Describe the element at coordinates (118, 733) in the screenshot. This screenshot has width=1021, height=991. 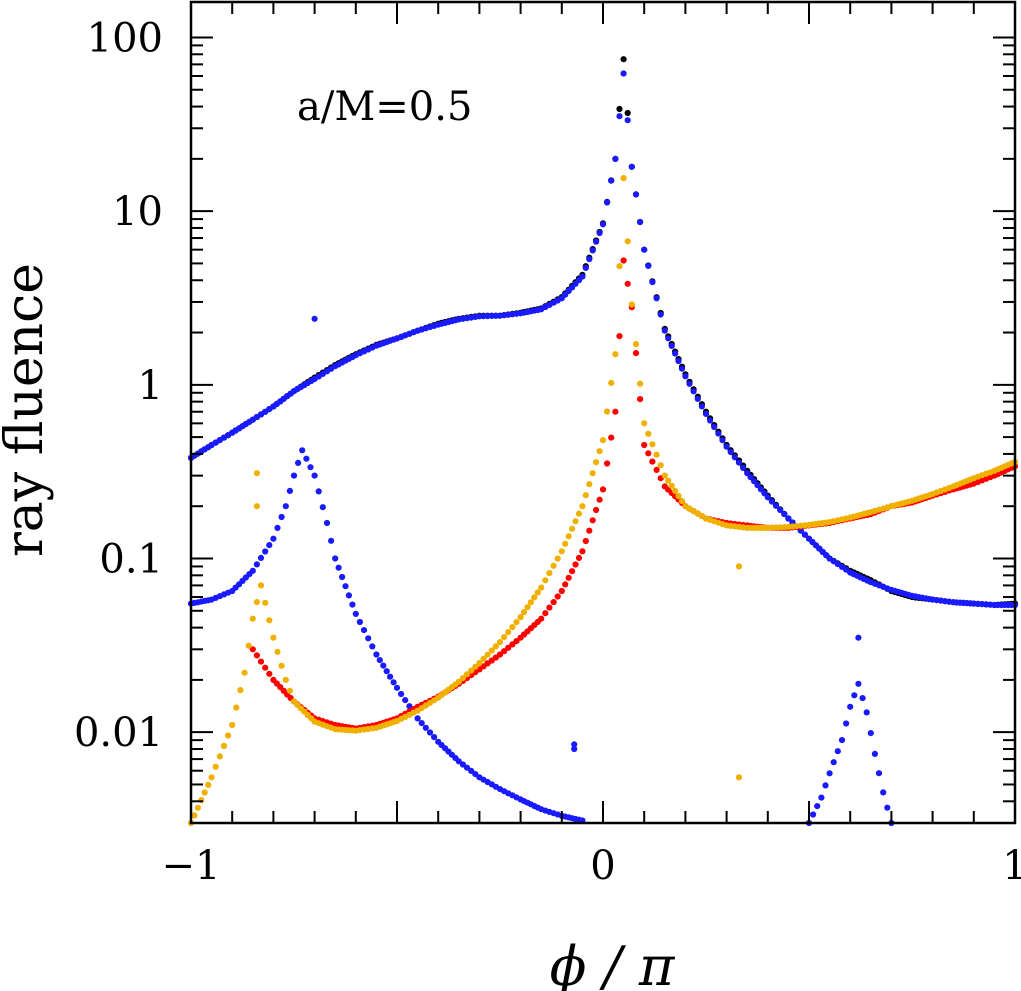
I see `y-tick-label: 0.01` at that location.